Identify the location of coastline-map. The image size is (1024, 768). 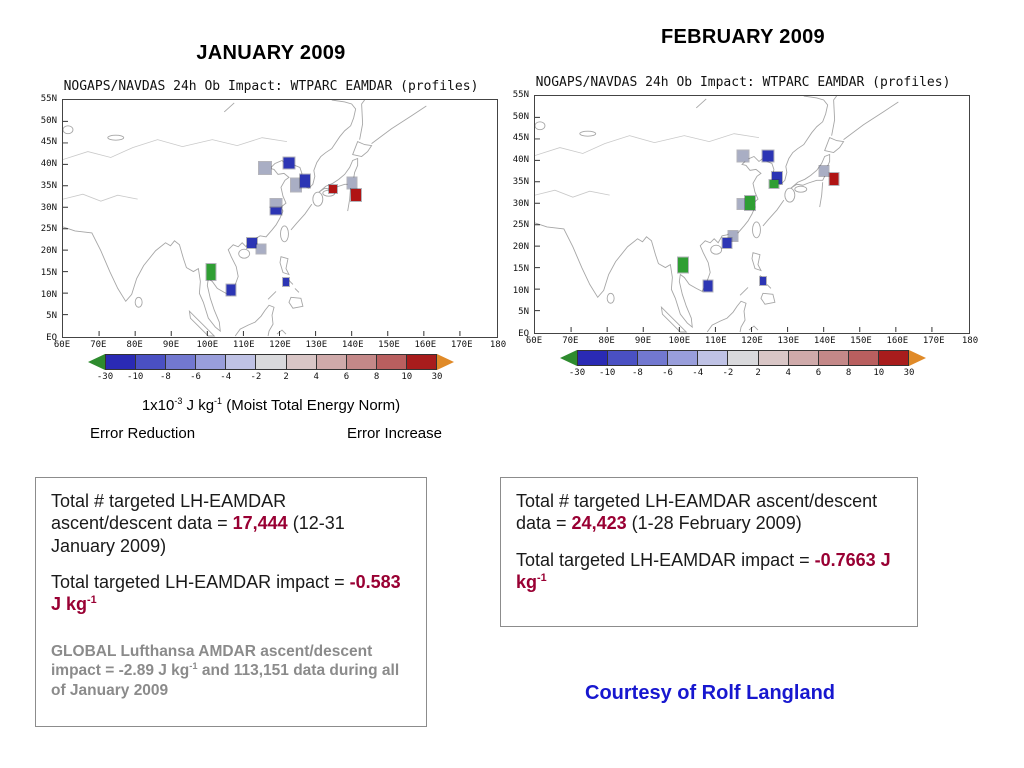
(734, 214).